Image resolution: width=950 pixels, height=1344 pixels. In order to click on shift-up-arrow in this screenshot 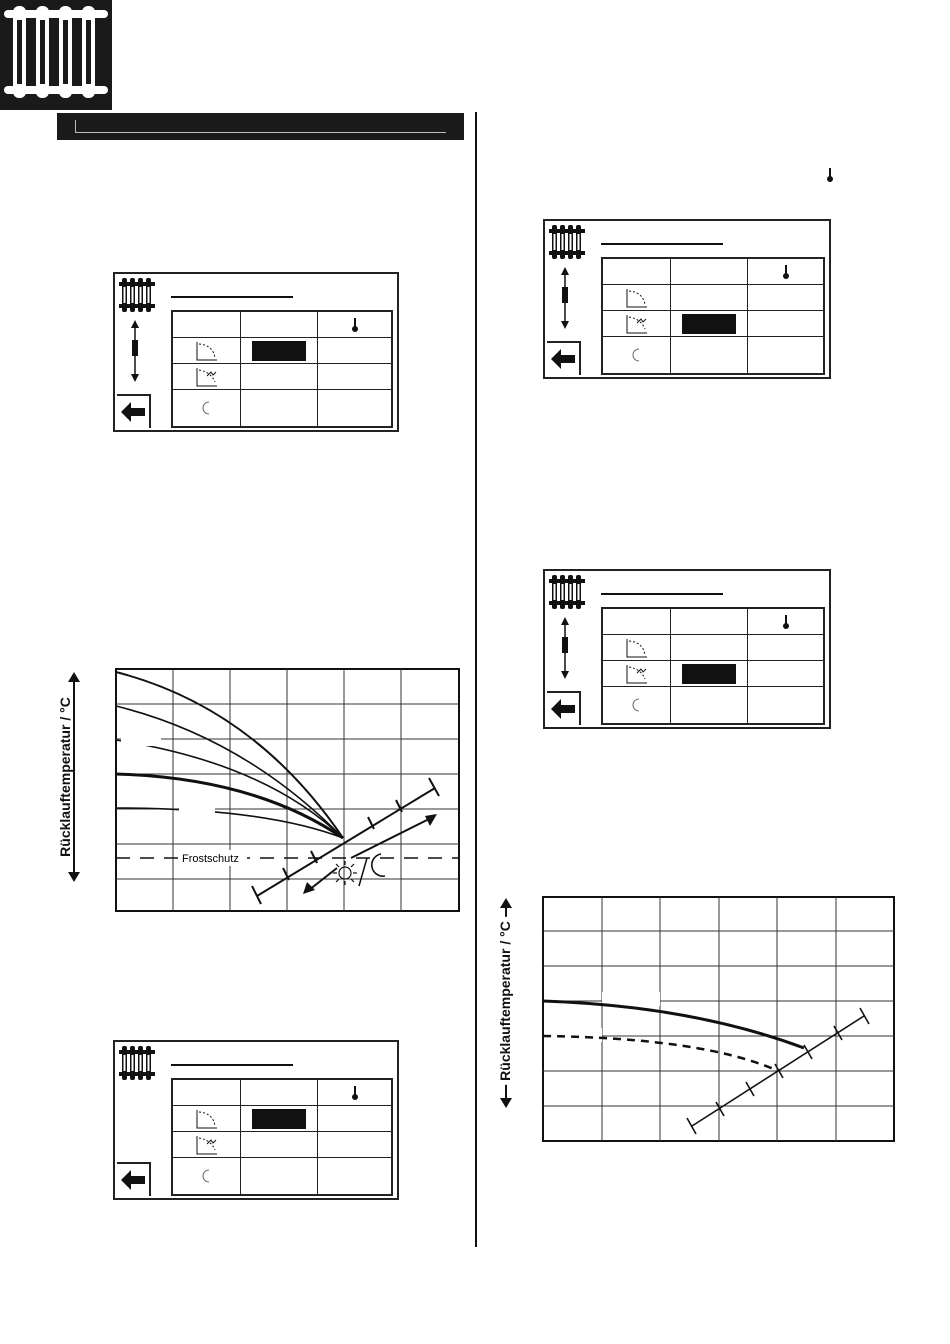, I will do `click(391, 838)`.